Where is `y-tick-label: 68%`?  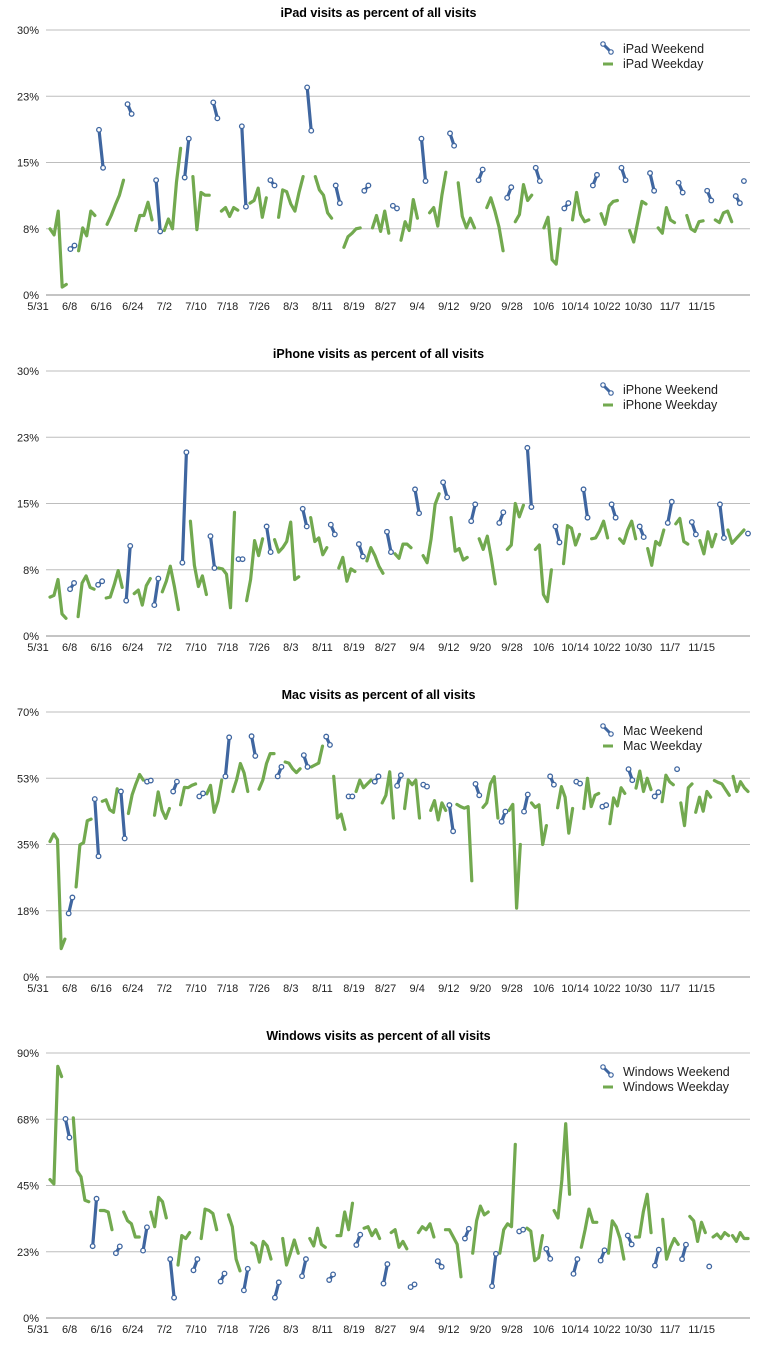 y-tick-label: 68% is located at coordinates (28, 1120).